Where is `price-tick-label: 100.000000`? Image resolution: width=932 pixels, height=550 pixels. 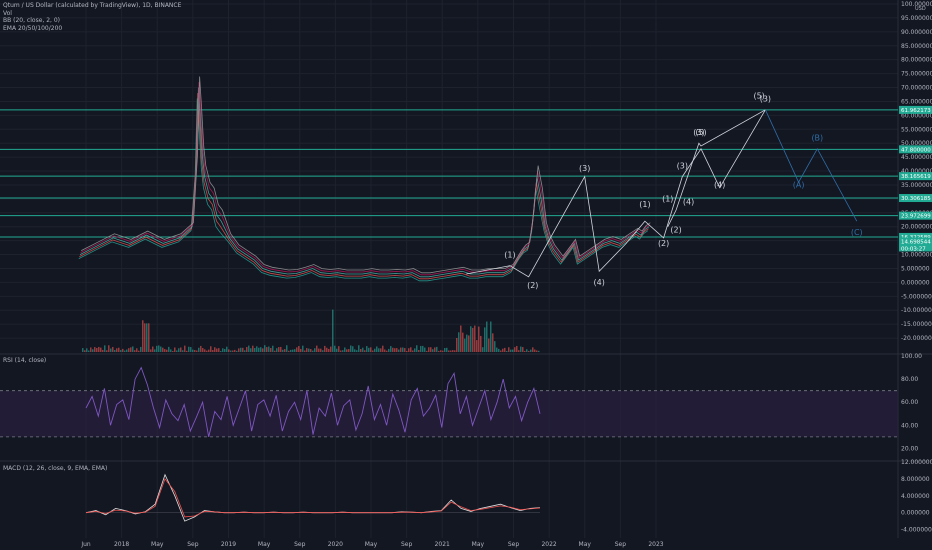 price-tick-label: 100.000000 is located at coordinates (916, 4).